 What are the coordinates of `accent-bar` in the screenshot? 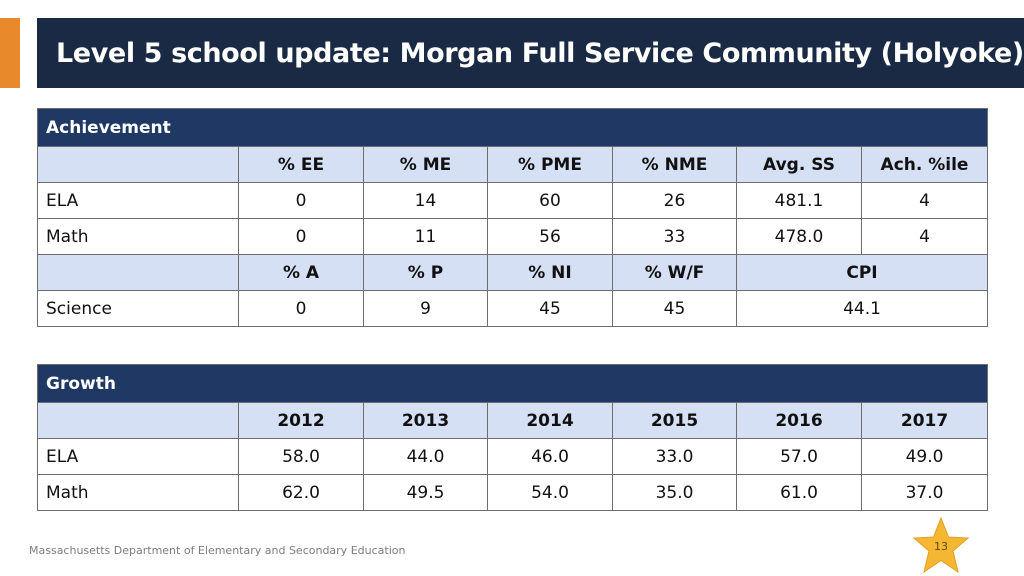 It's located at (10, 53).